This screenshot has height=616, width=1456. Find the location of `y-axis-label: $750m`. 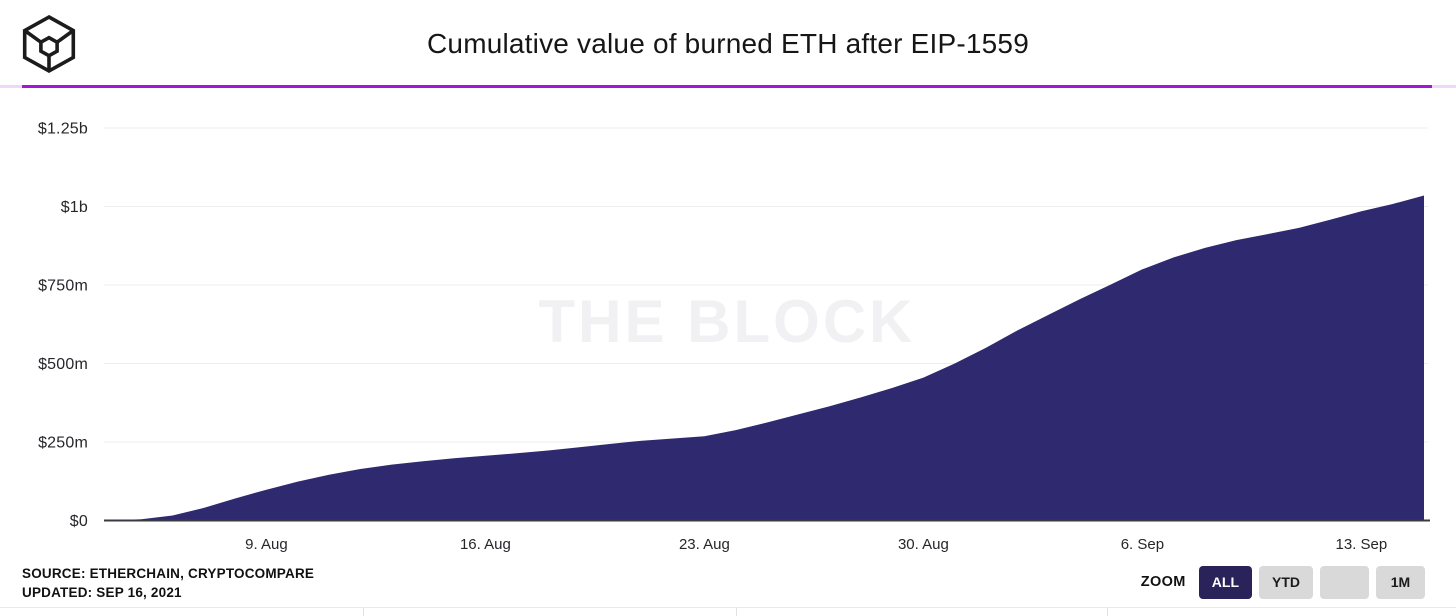

y-axis-label: $750m is located at coordinates (63, 286).